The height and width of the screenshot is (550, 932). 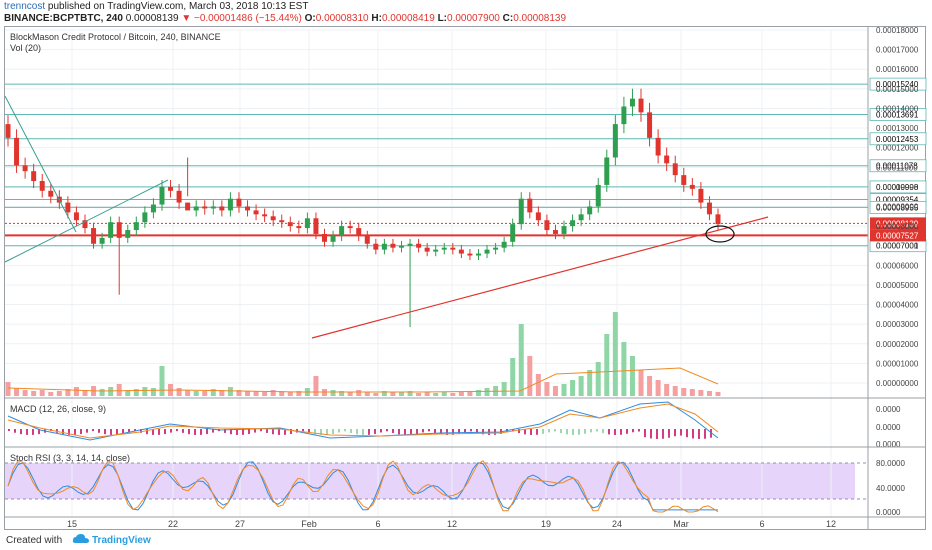 What do you see at coordinates (897, 246) in the screenshot?
I see `price-tick-label: 0.00007000` at bounding box center [897, 246].